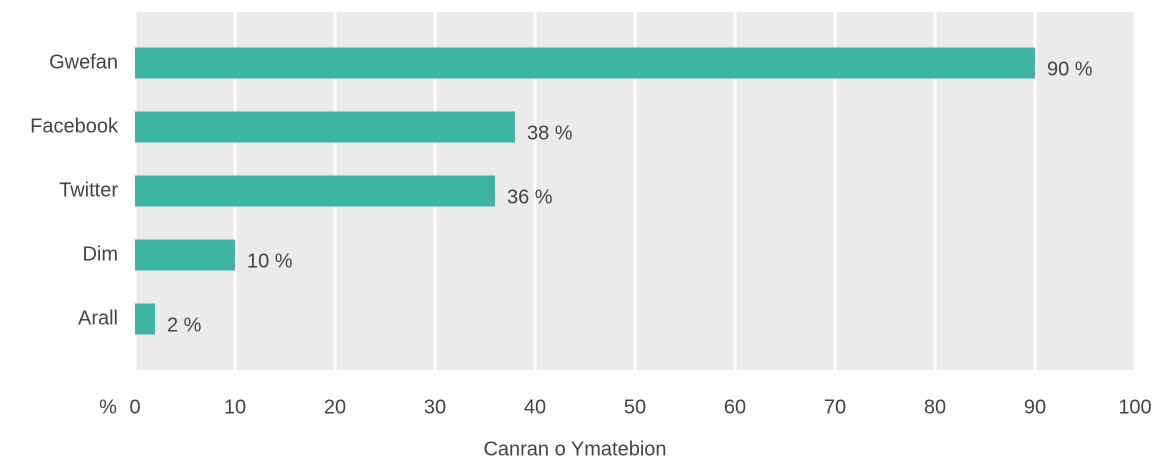 The image size is (1162, 461). I want to click on x-axis-title: Canran o Ymatebion, so click(574, 449).